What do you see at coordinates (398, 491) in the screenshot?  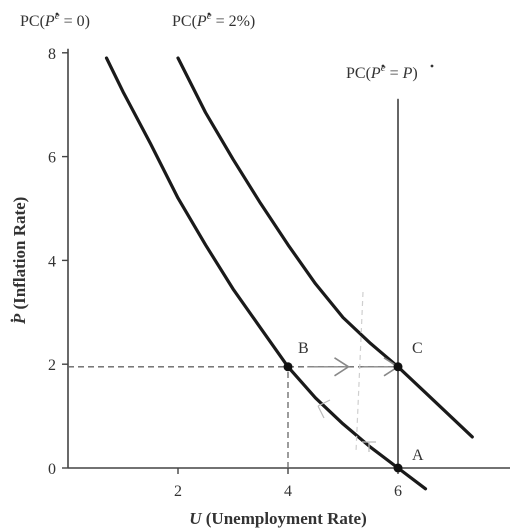 I see `x-tick-label: 6` at bounding box center [398, 491].